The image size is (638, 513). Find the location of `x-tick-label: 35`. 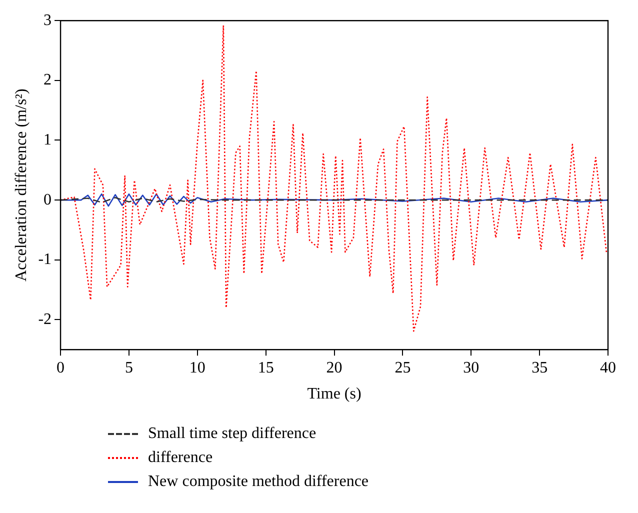

x-tick-label: 35 is located at coordinates (540, 367).